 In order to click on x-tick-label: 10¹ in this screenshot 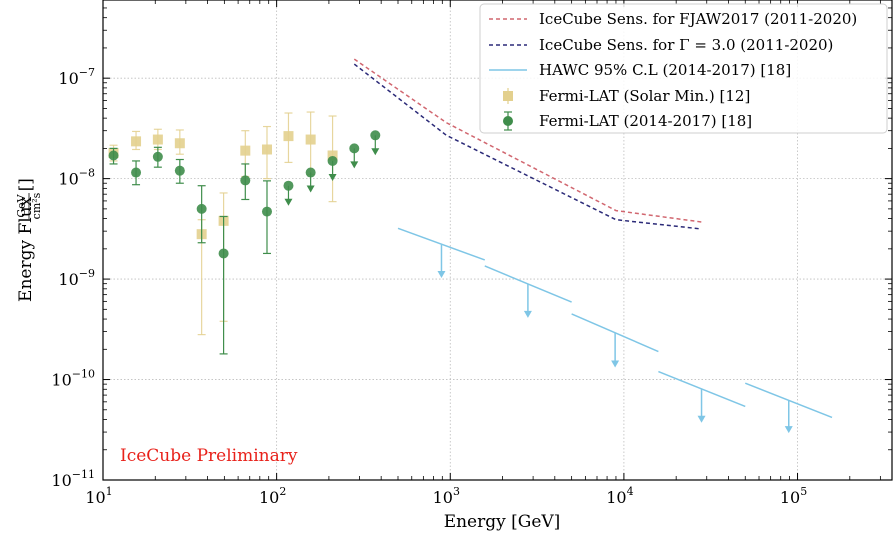, I will do `click(98, 496)`.